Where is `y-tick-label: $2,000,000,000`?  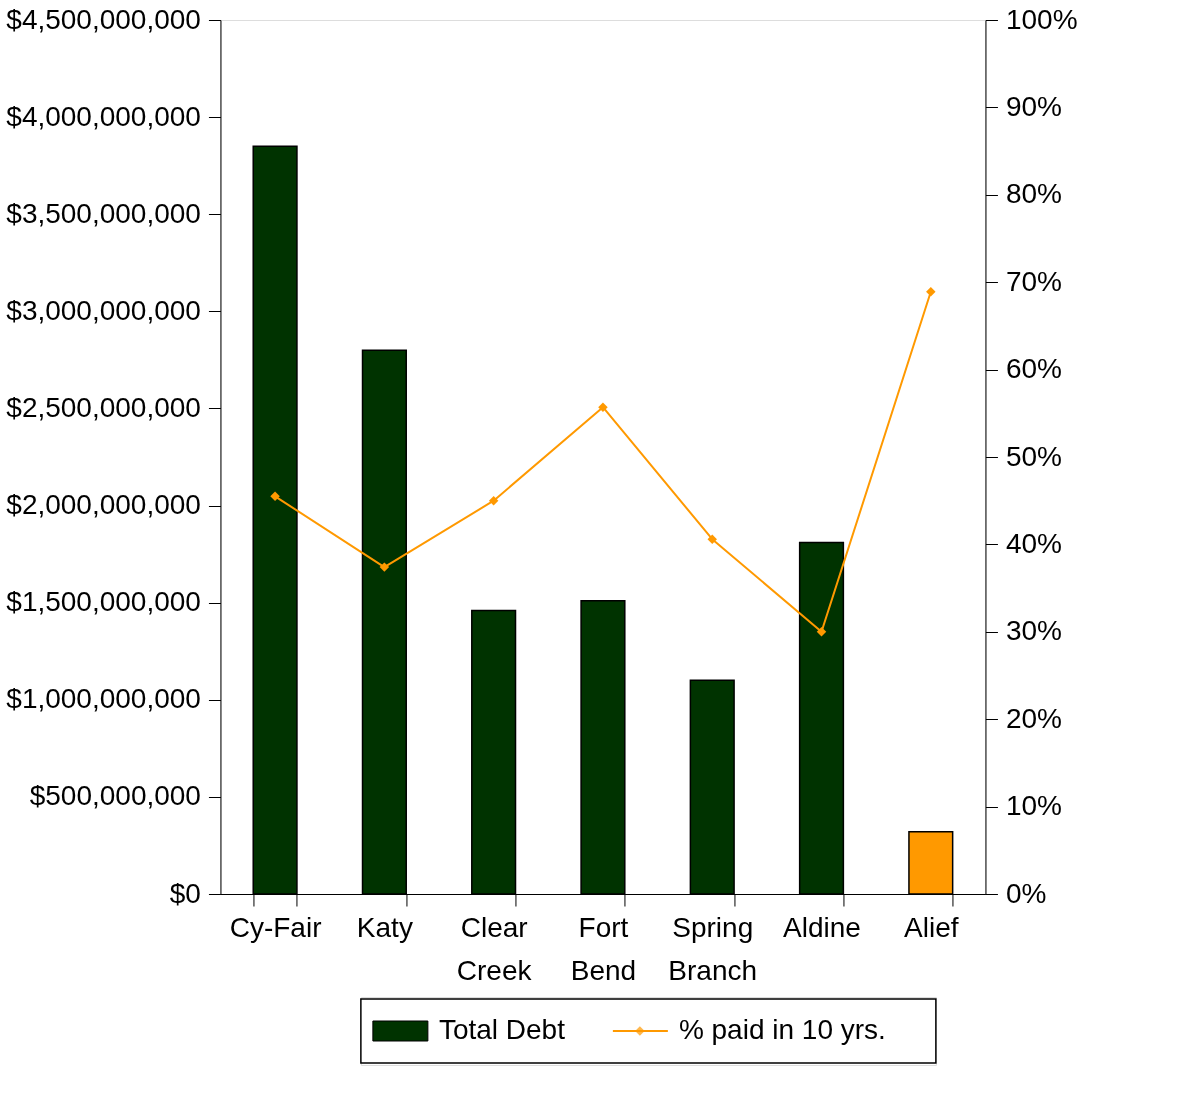
y-tick-label: $2,000,000,000 is located at coordinates (103, 505).